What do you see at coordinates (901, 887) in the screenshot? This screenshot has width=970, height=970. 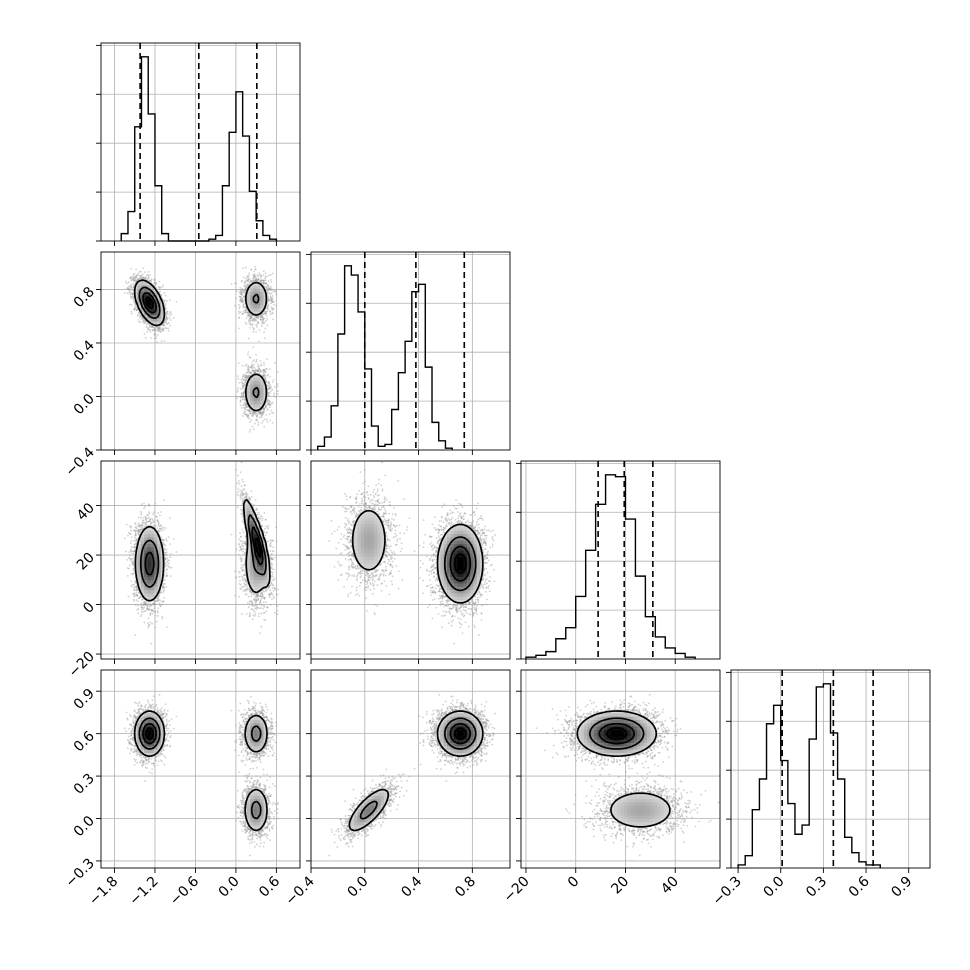 I see `tick-label-x: 0.9` at bounding box center [901, 887].